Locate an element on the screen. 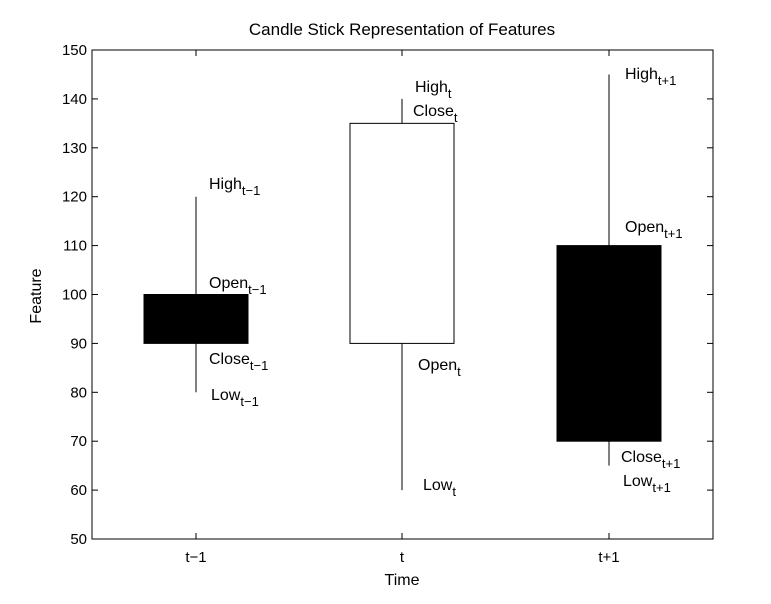  y-tick-label: 90 is located at coordinates (78, 343).